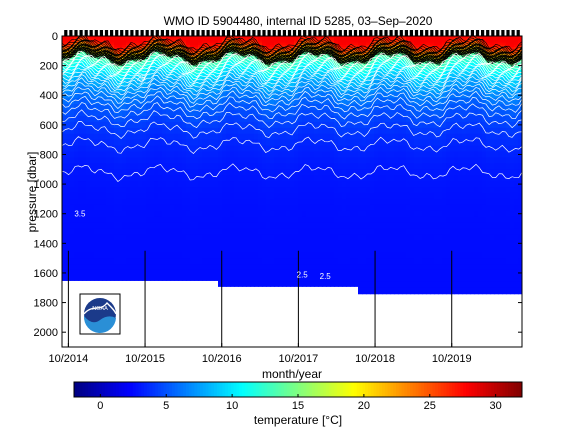 This screenshot has height=437, width=576. I want to click on noaa-logo: NOAA, so click(100, 314).